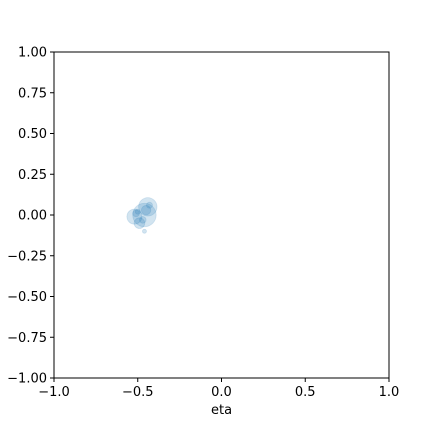 This screenshot has width=432, height=432. What do you see at coordinates (305, 392) in the screenshot?
I see `x-tick-label: 0.5` at bounding box center [305, 392].